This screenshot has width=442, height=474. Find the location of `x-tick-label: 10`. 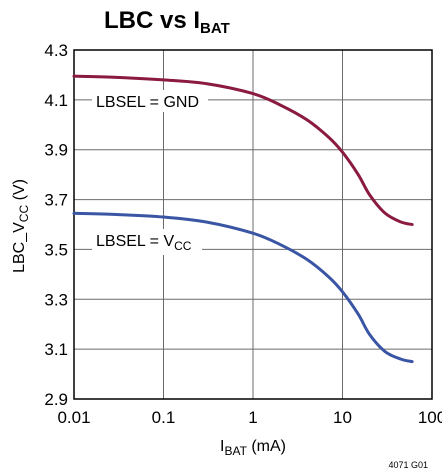

x-tick-label: 10 is located at coordinates (342, 417).